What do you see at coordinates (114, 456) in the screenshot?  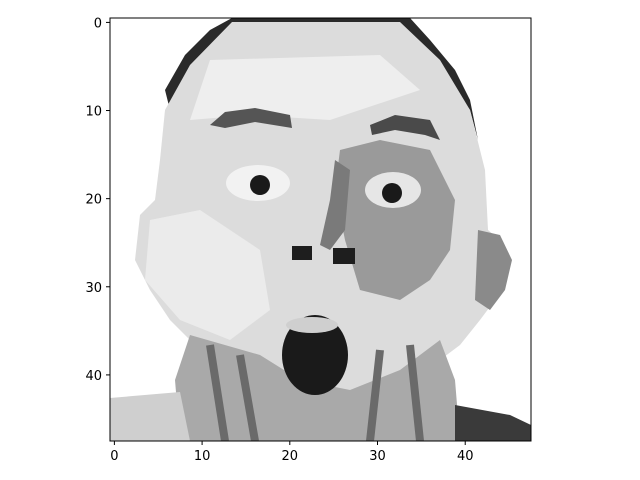 I see `x-tick-label: 0` at bounding box center [114, 456].